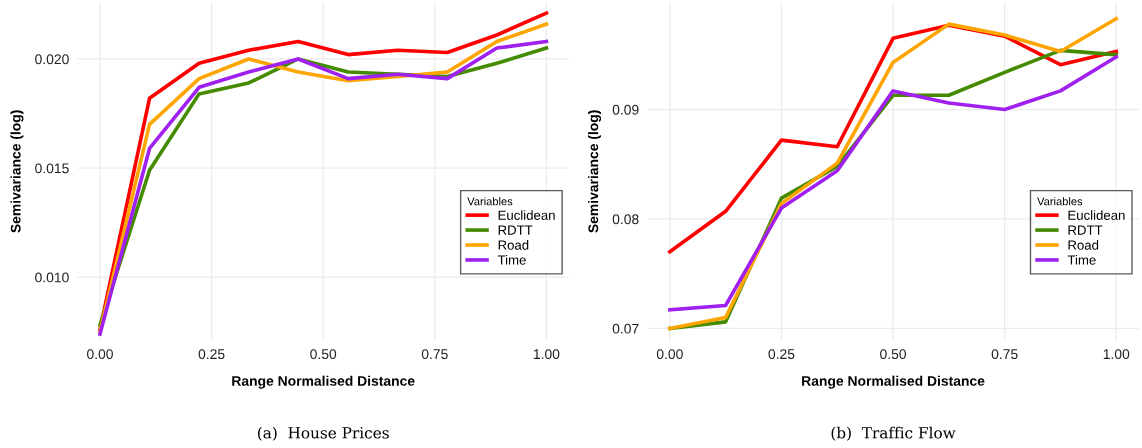 This screenshot has height=448, width=1142. I want to click on text: (b) Traffic Flow, so click(893, 433).